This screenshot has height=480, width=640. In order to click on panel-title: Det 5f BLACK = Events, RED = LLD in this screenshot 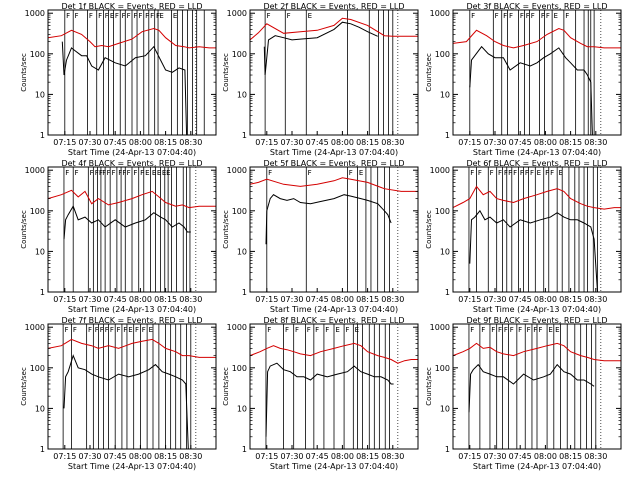, I will do `click(333, 163)`.